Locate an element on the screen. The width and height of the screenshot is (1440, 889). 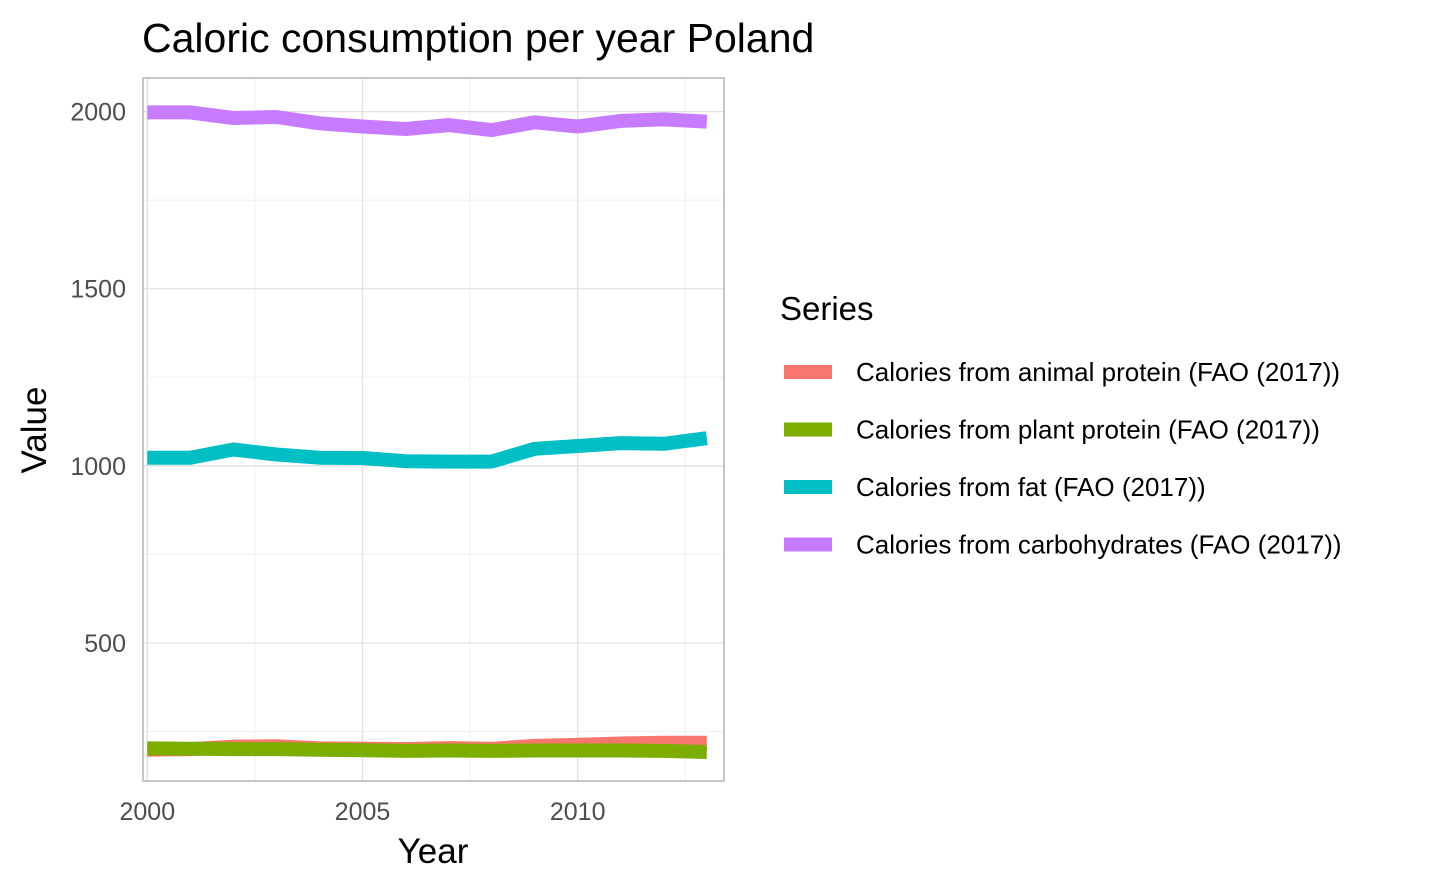
x-tick-label: 2010 is located at coordinates (578, 812).